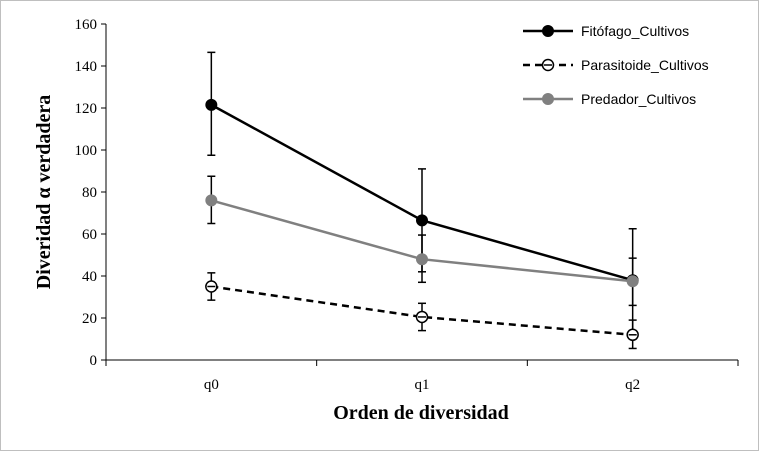 This screenshot has width=759, height=452. What do you see at coordinates (421, 413) in the screenshot?
I see `x-axis-title: Orden de diversidad` at bounding box center [421, 413].